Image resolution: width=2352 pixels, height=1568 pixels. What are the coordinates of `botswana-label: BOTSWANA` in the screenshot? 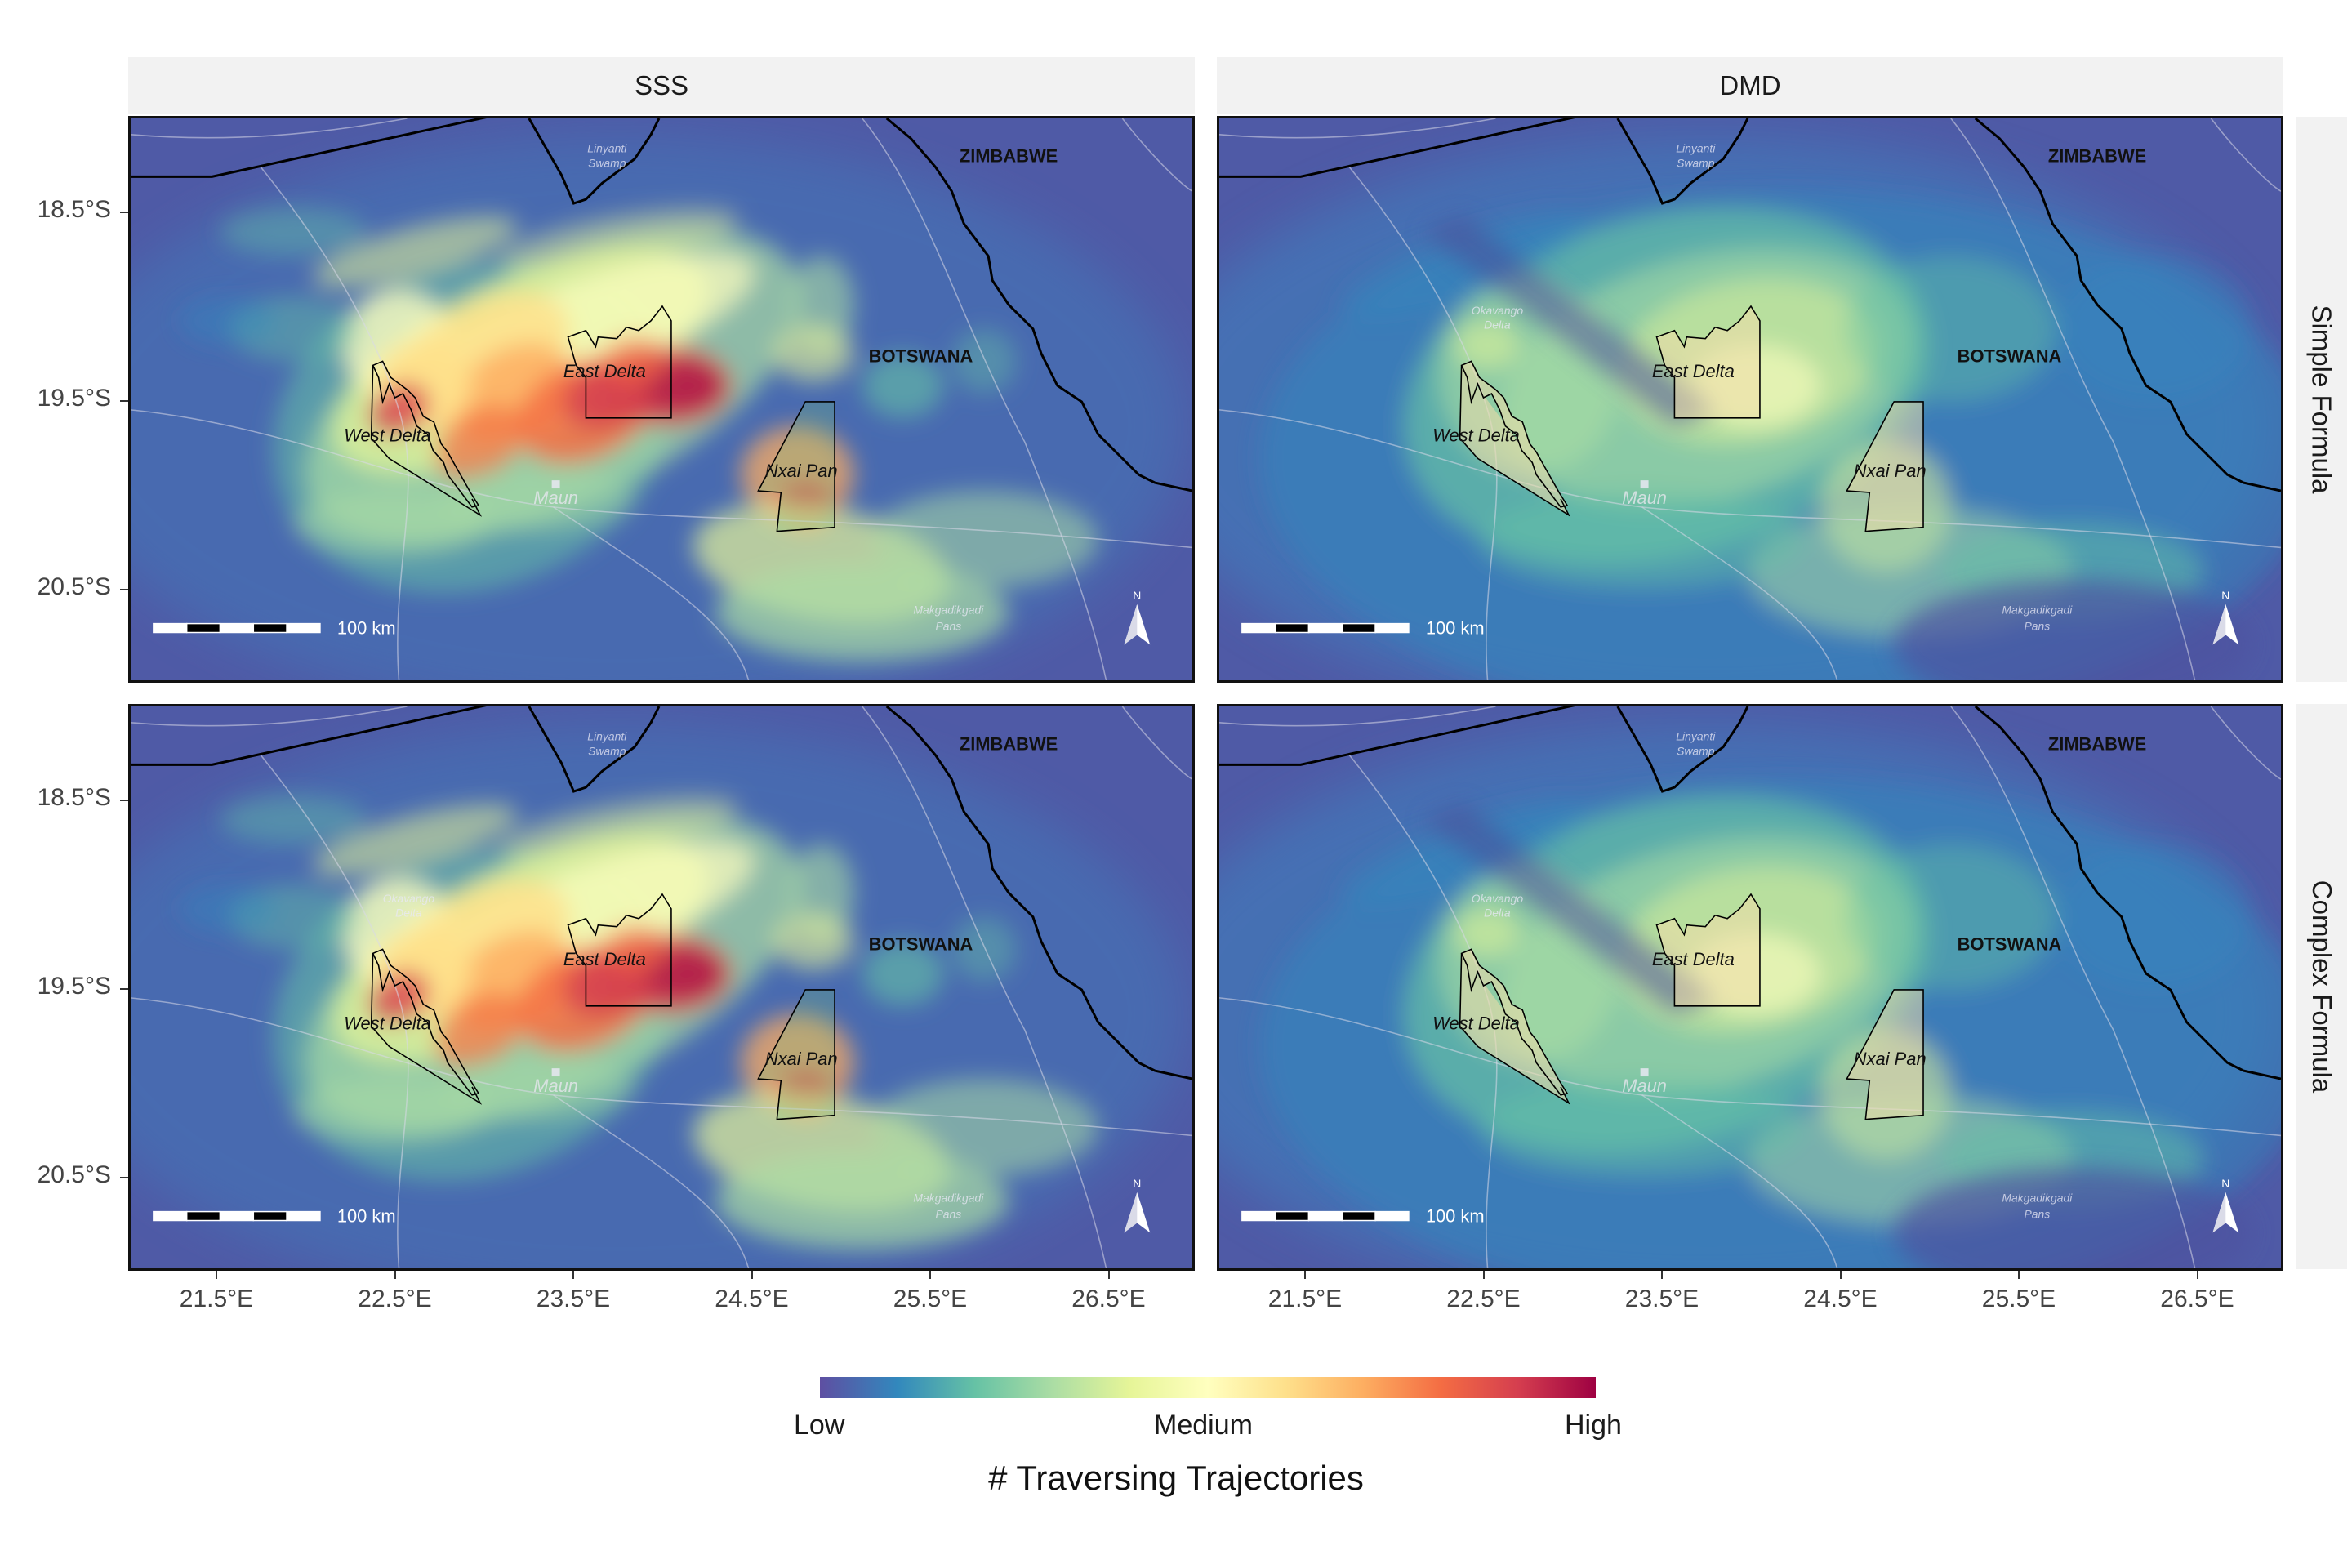 It's located at (2010, 355).